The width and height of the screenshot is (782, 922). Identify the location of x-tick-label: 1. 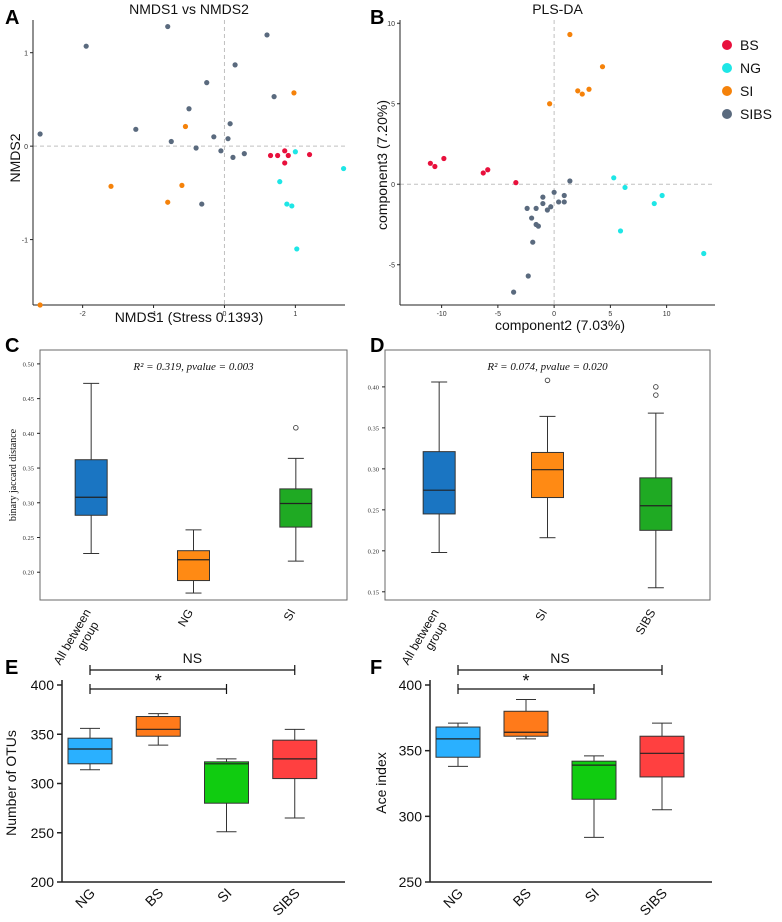
(295, 314).